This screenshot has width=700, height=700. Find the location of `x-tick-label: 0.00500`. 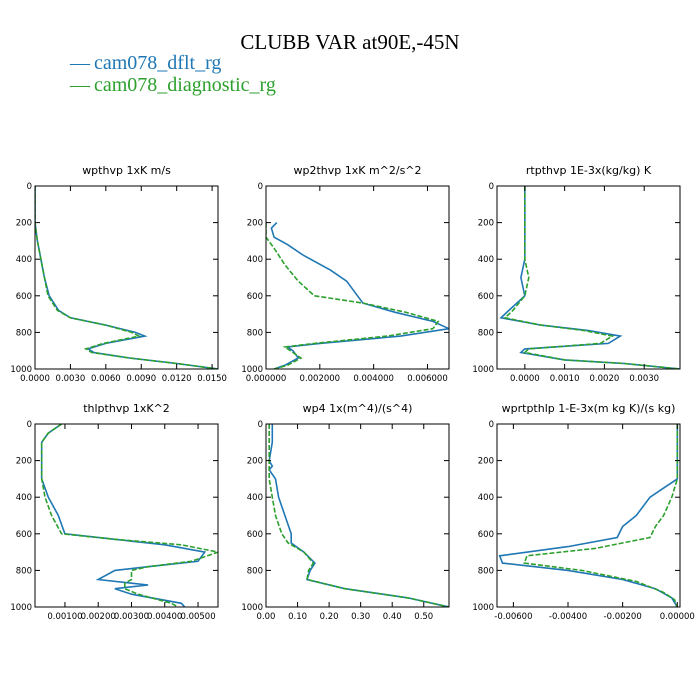

x-tick-label: 0.00500 is located at coordinates (197, 617).